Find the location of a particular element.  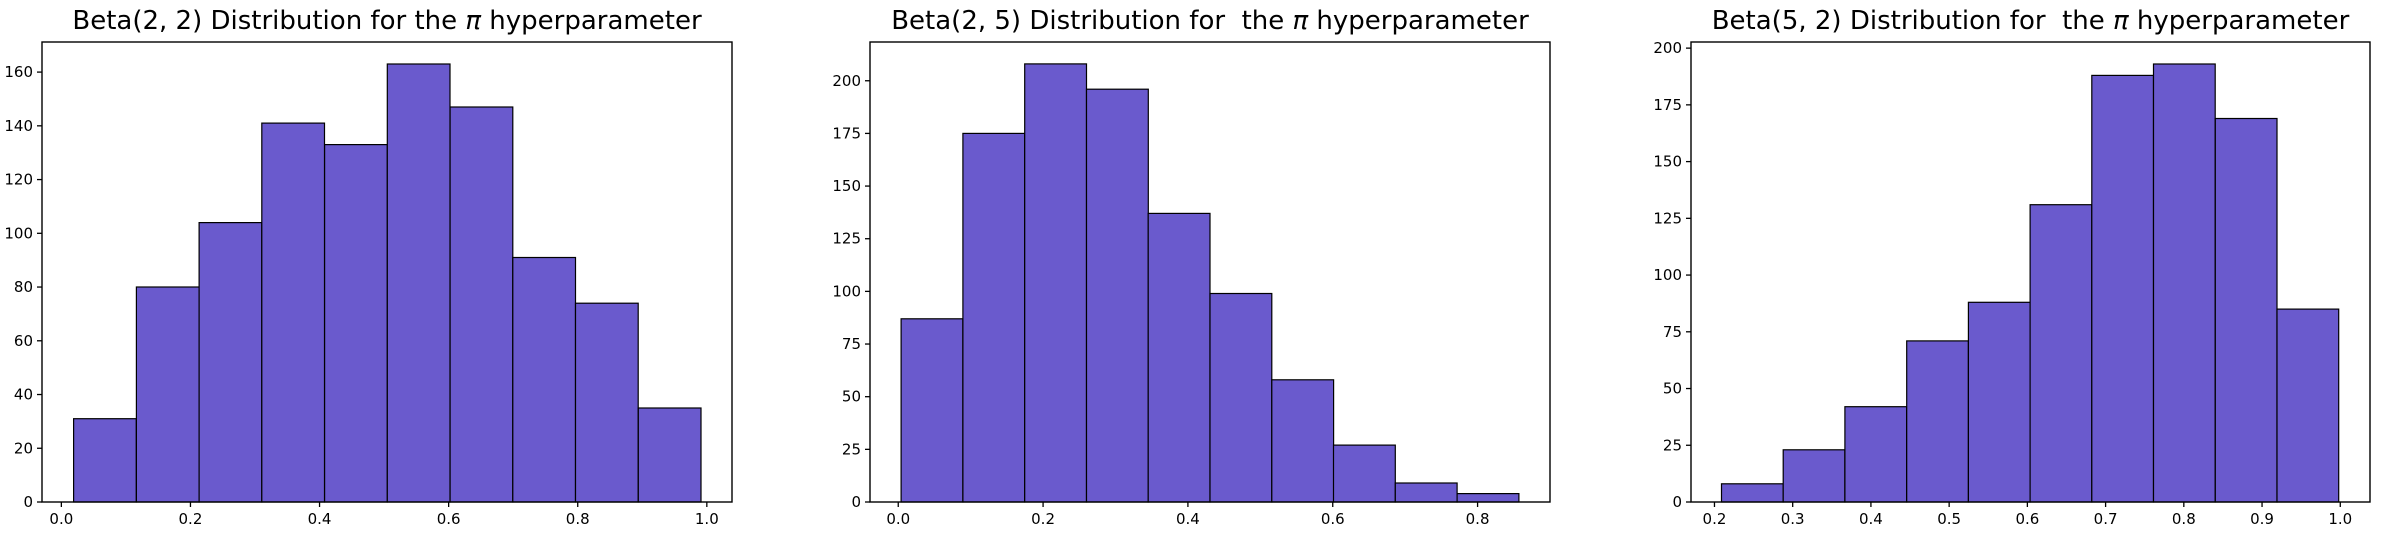

chart-title-text: Beta(5, 2) Distribution for the is located at coordinates (1912, 21).